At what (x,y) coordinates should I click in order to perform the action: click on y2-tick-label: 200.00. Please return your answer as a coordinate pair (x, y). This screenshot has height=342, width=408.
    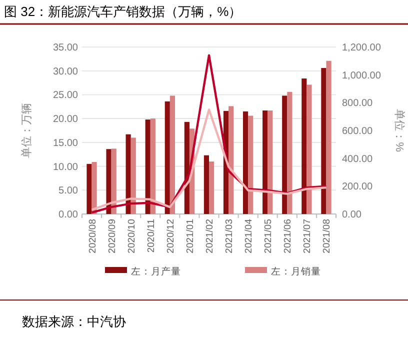
    Looking at the image, I should click on (358, 187).